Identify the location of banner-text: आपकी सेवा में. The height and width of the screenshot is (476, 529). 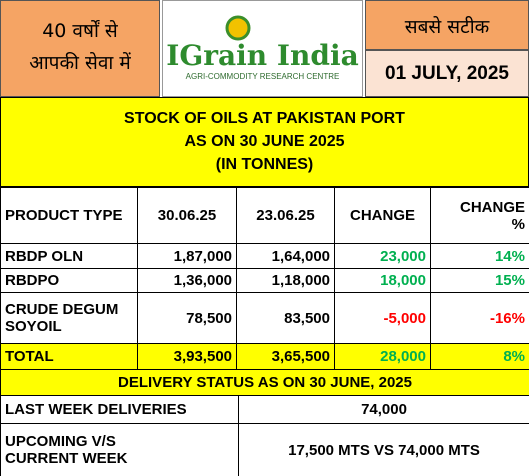
(80, 63).